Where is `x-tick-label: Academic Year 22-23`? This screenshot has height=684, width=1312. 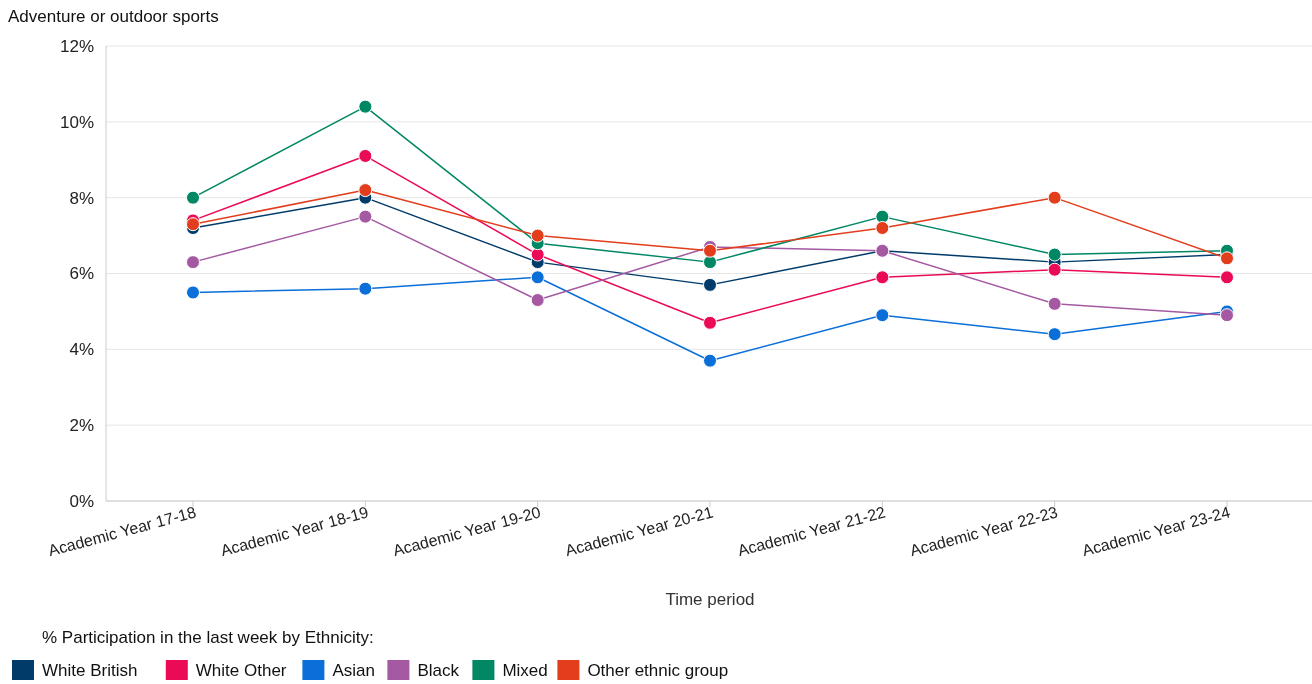
x-tick-label: Academic Year 22-23 is located at coordinates (984, 531).